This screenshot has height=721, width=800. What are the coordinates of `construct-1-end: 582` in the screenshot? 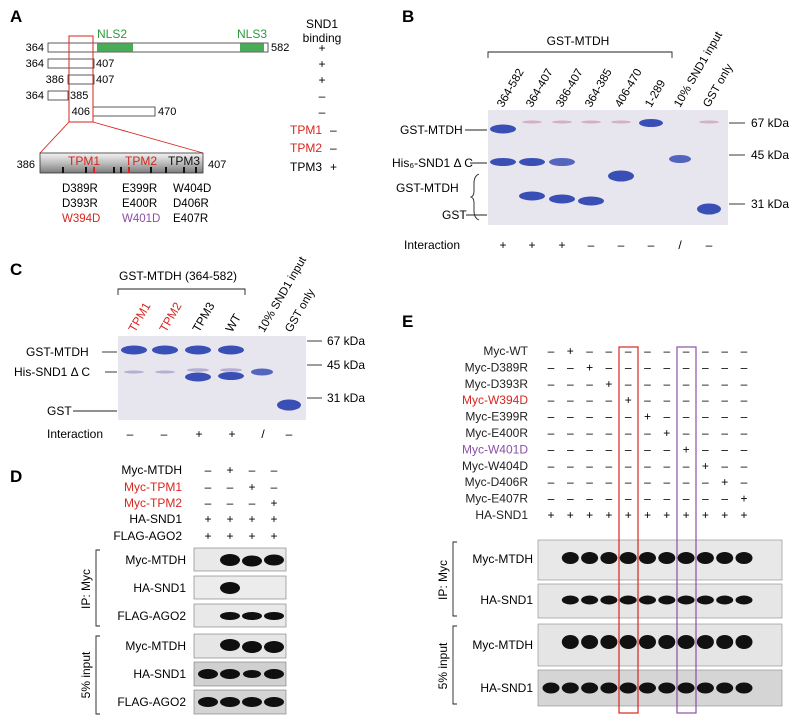 It's located at (280, 48).